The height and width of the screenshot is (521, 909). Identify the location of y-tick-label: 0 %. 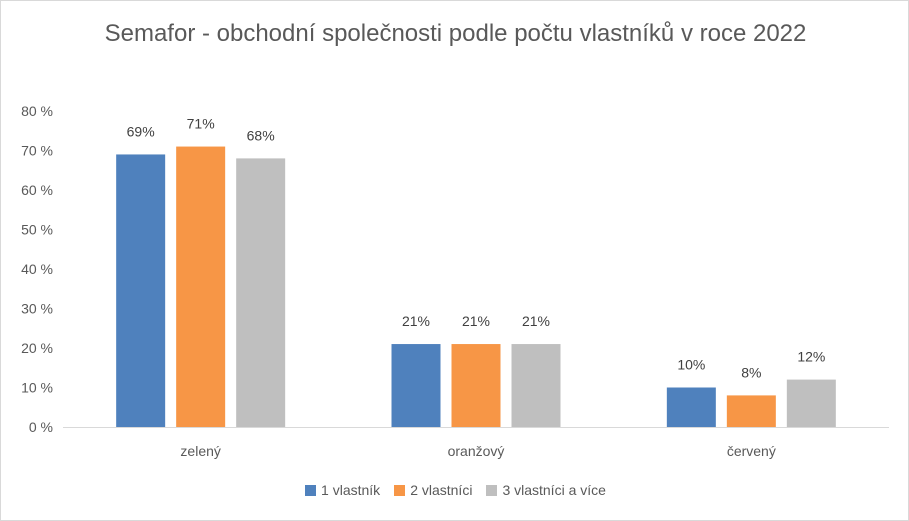
(41, 427).